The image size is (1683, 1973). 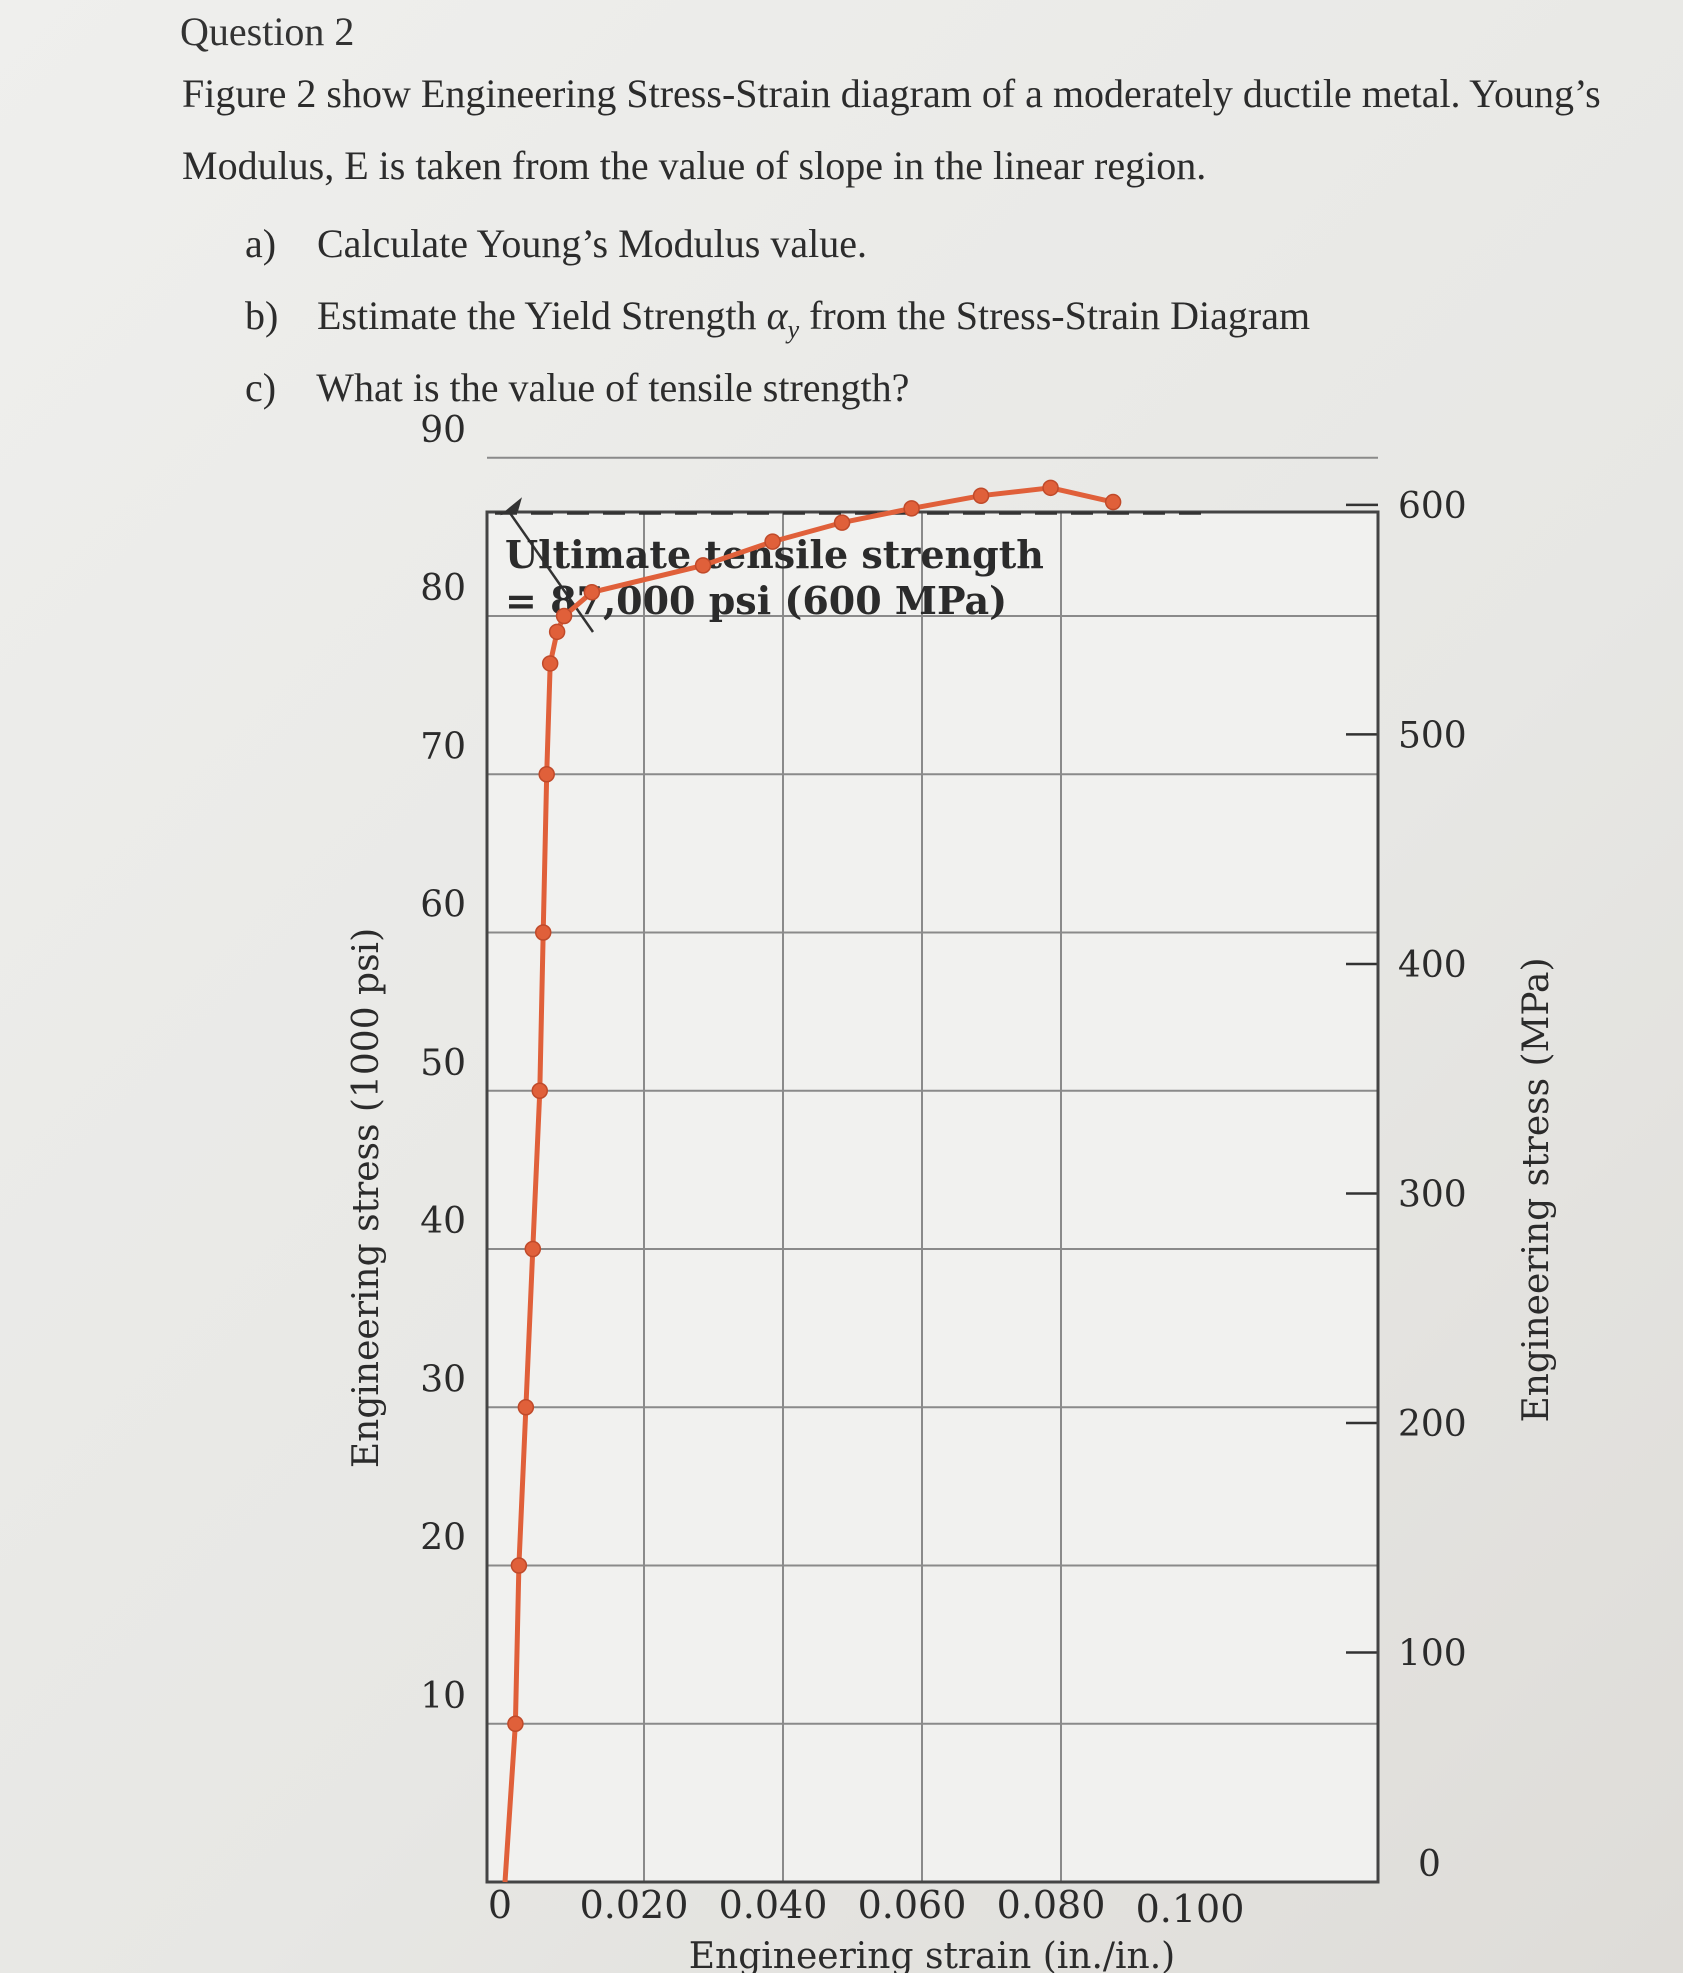 What do you see at coordinates (1362, 1078) in the screenshot?
I see `right-axis-ticks` at bounding box center [1362, 1078].